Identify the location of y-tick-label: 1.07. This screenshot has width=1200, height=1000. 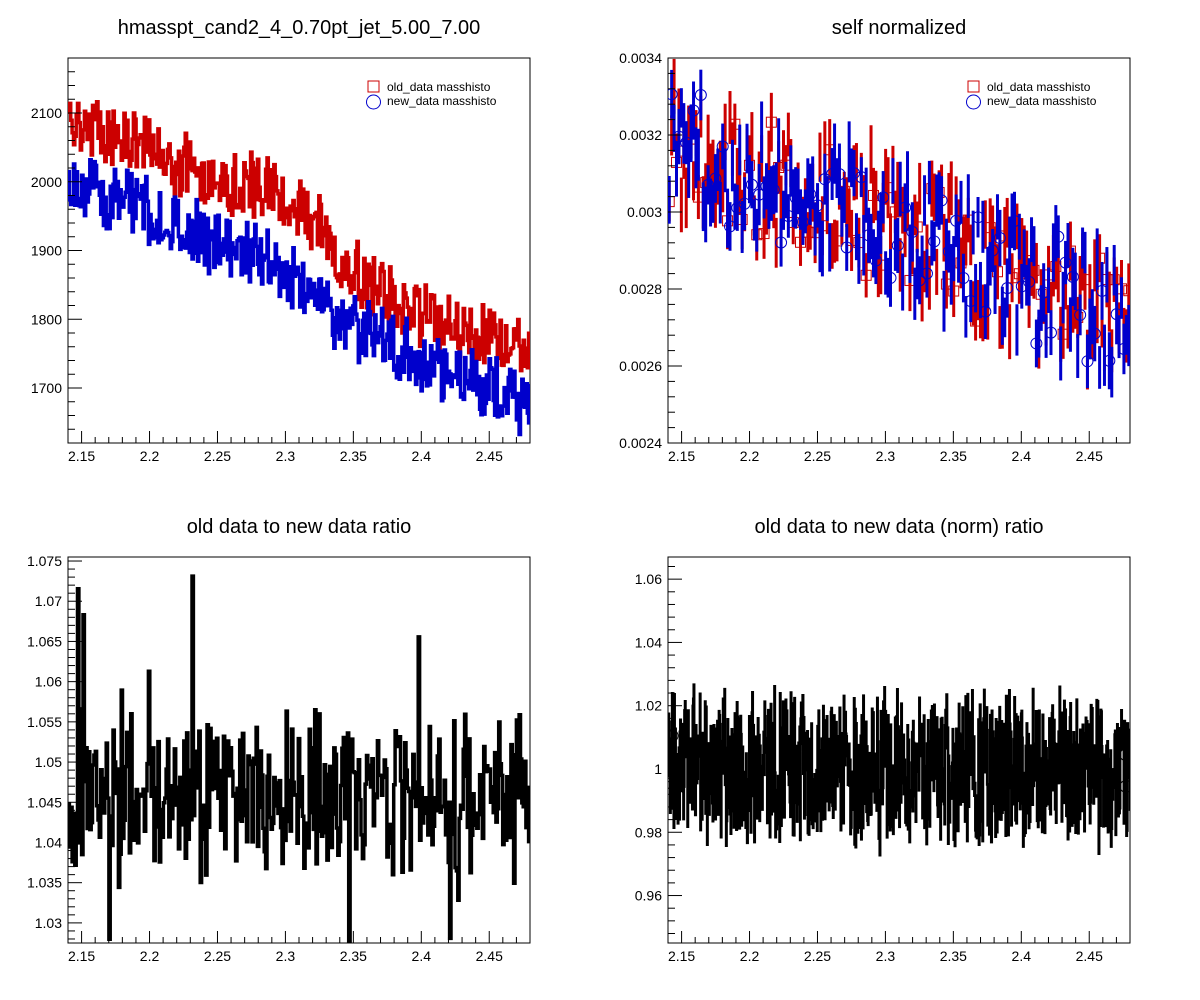
(48, 601).